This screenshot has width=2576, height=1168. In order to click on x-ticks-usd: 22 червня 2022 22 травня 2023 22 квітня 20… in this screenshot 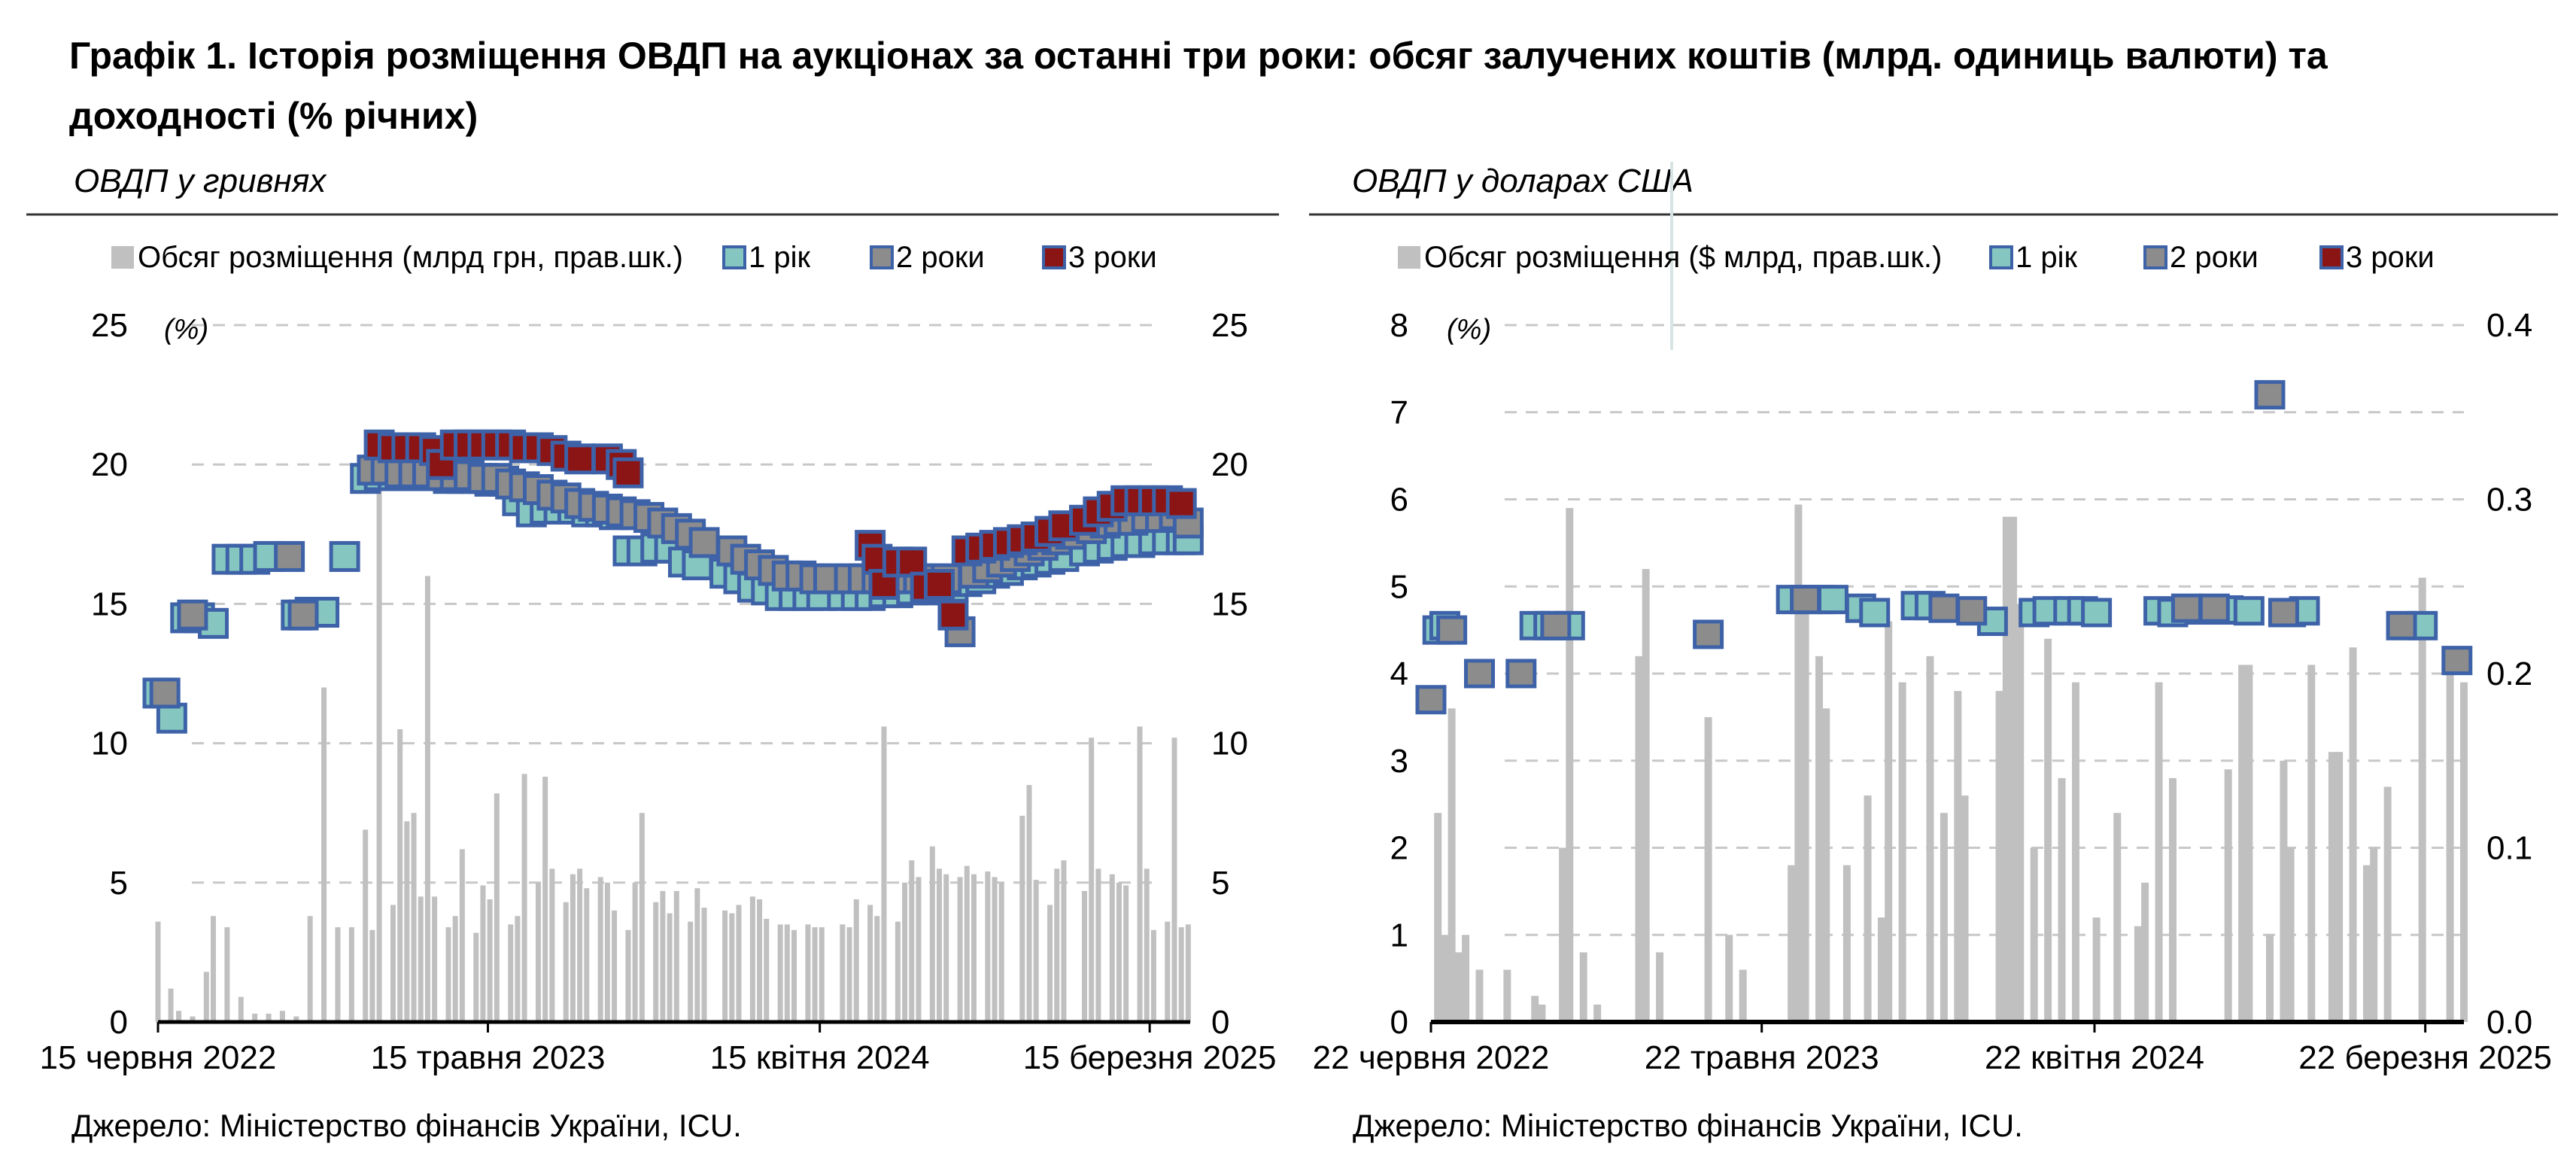, I will do `click(1932, 1049)`.